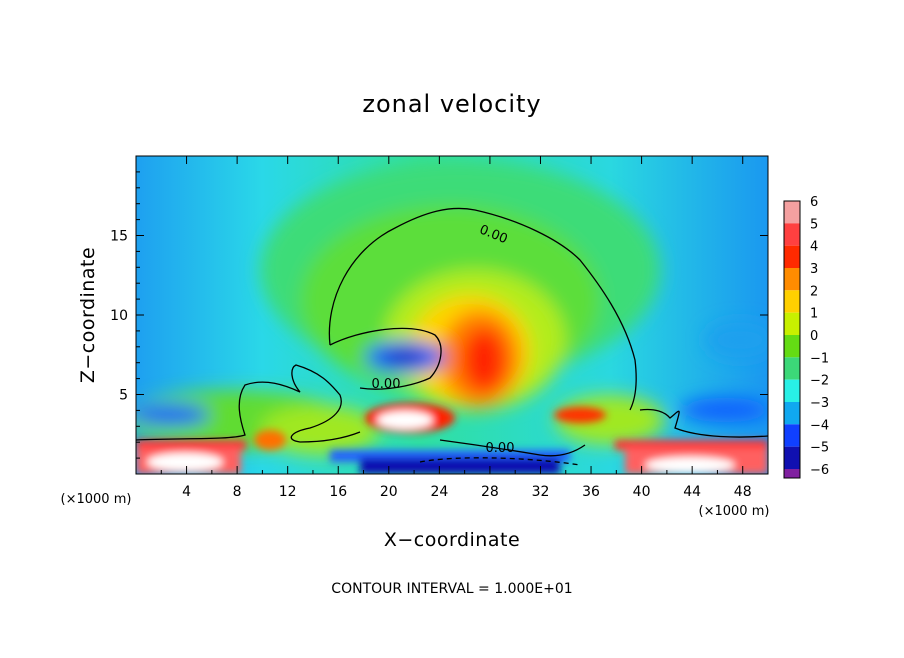 This screenshot has width=904, height=658. Describe the element at coordinates (743, 492) in the screenshot. I see `x-tick-label: 48` at that location.